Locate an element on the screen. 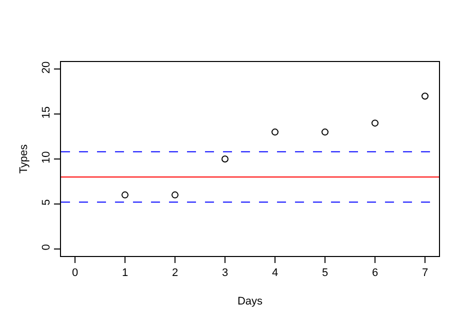 The image size is (474, 335). x-tick-label: 2 is located at coordinates (175, 273).